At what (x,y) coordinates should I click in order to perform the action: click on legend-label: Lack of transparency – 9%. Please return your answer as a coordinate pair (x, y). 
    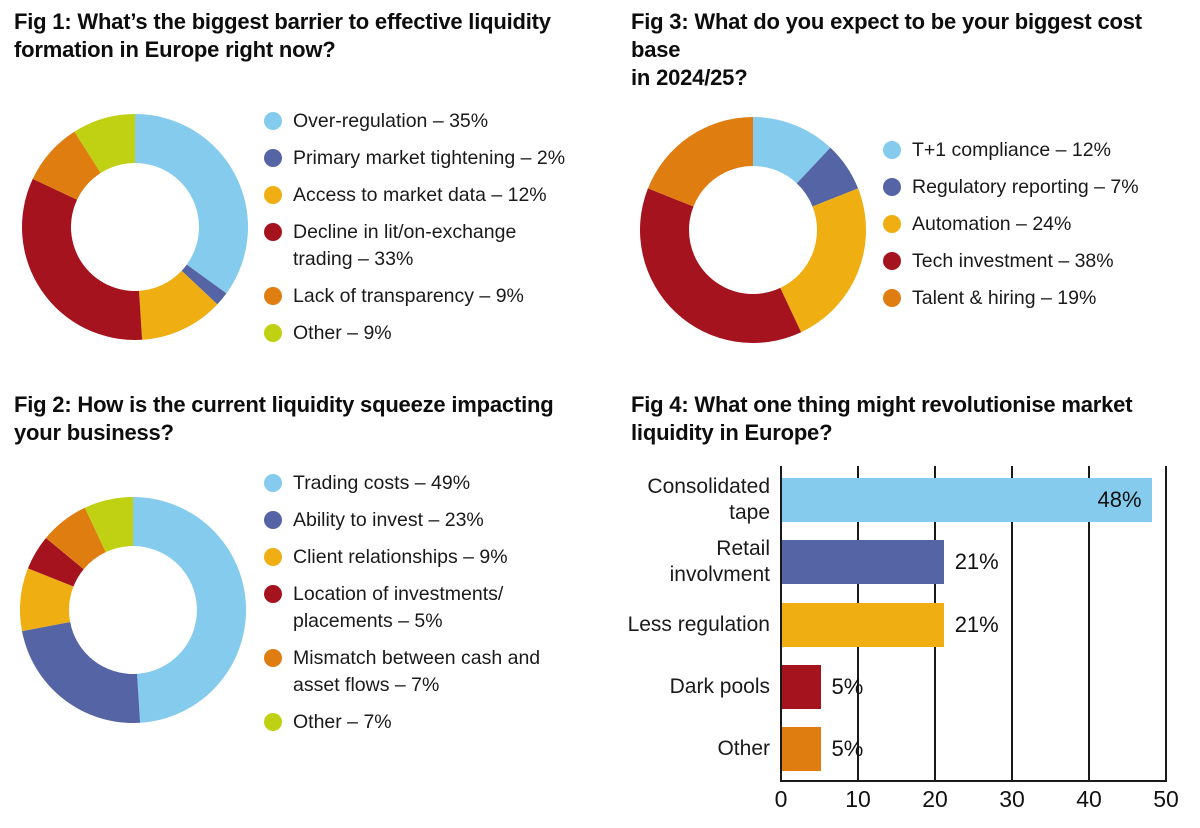
    Looking at the image, I should click on (408, 296).